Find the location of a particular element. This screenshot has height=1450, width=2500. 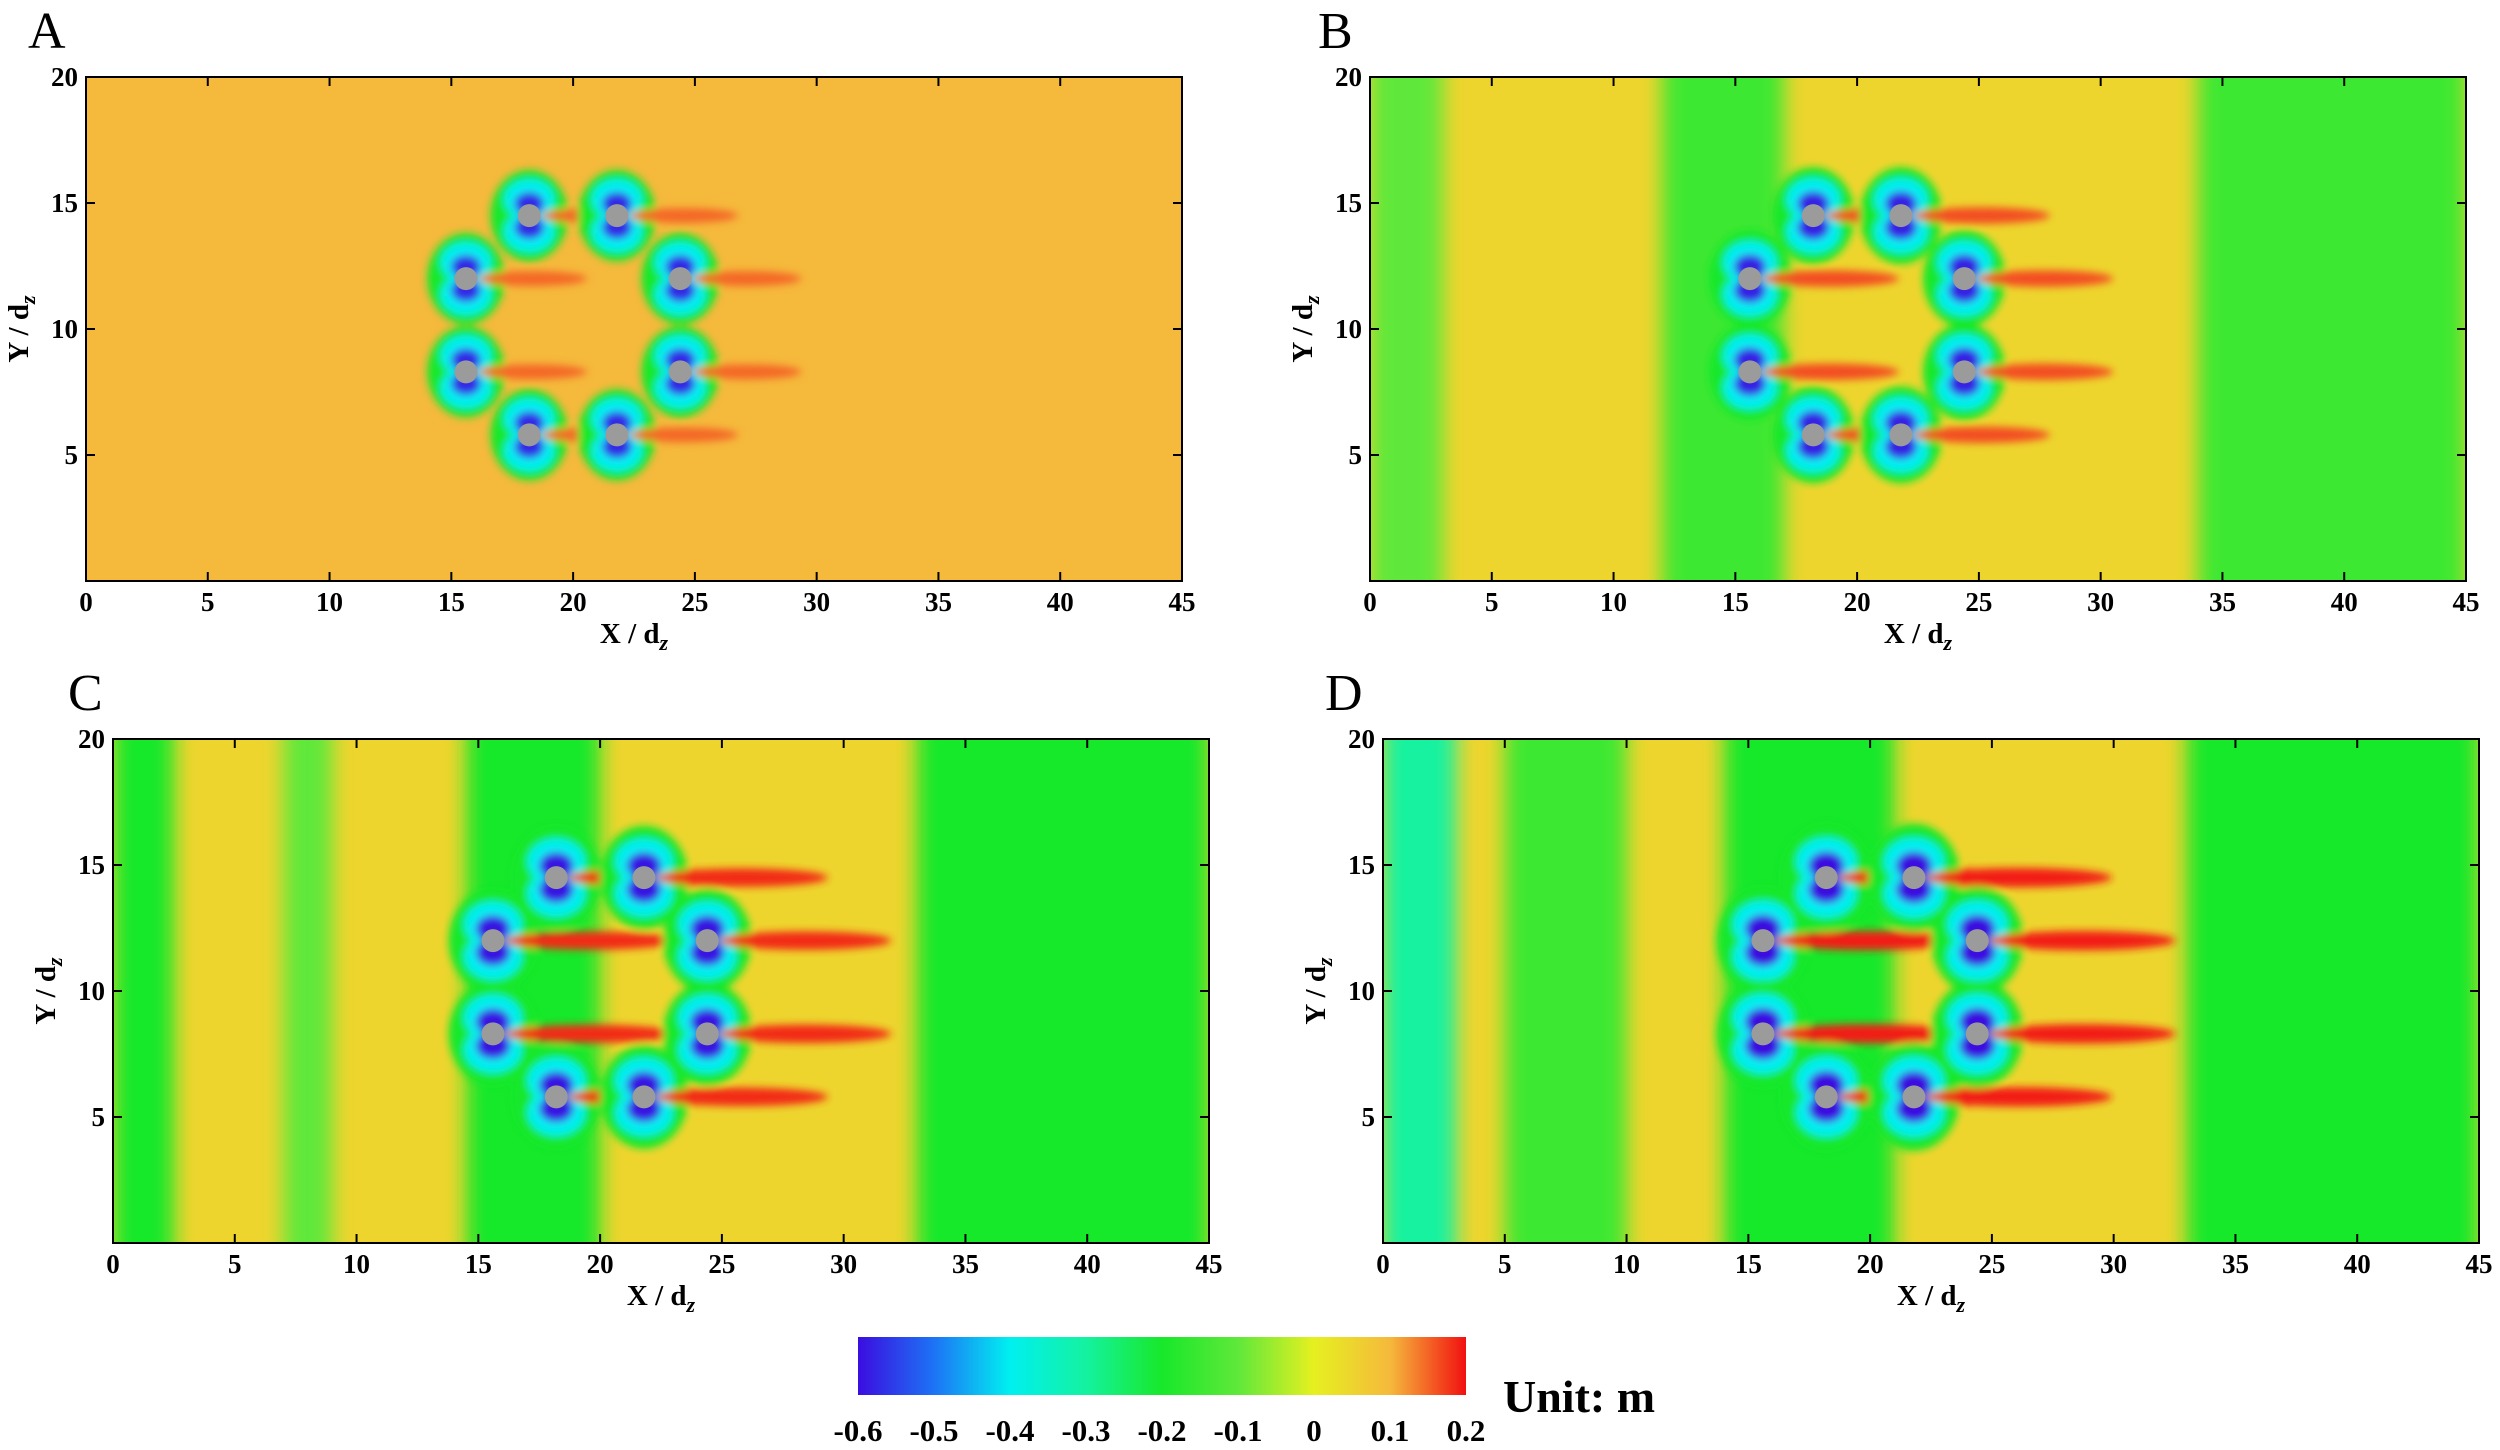

colorbar-tick-label: 0.2 is located at coordinates (1466, 1430).